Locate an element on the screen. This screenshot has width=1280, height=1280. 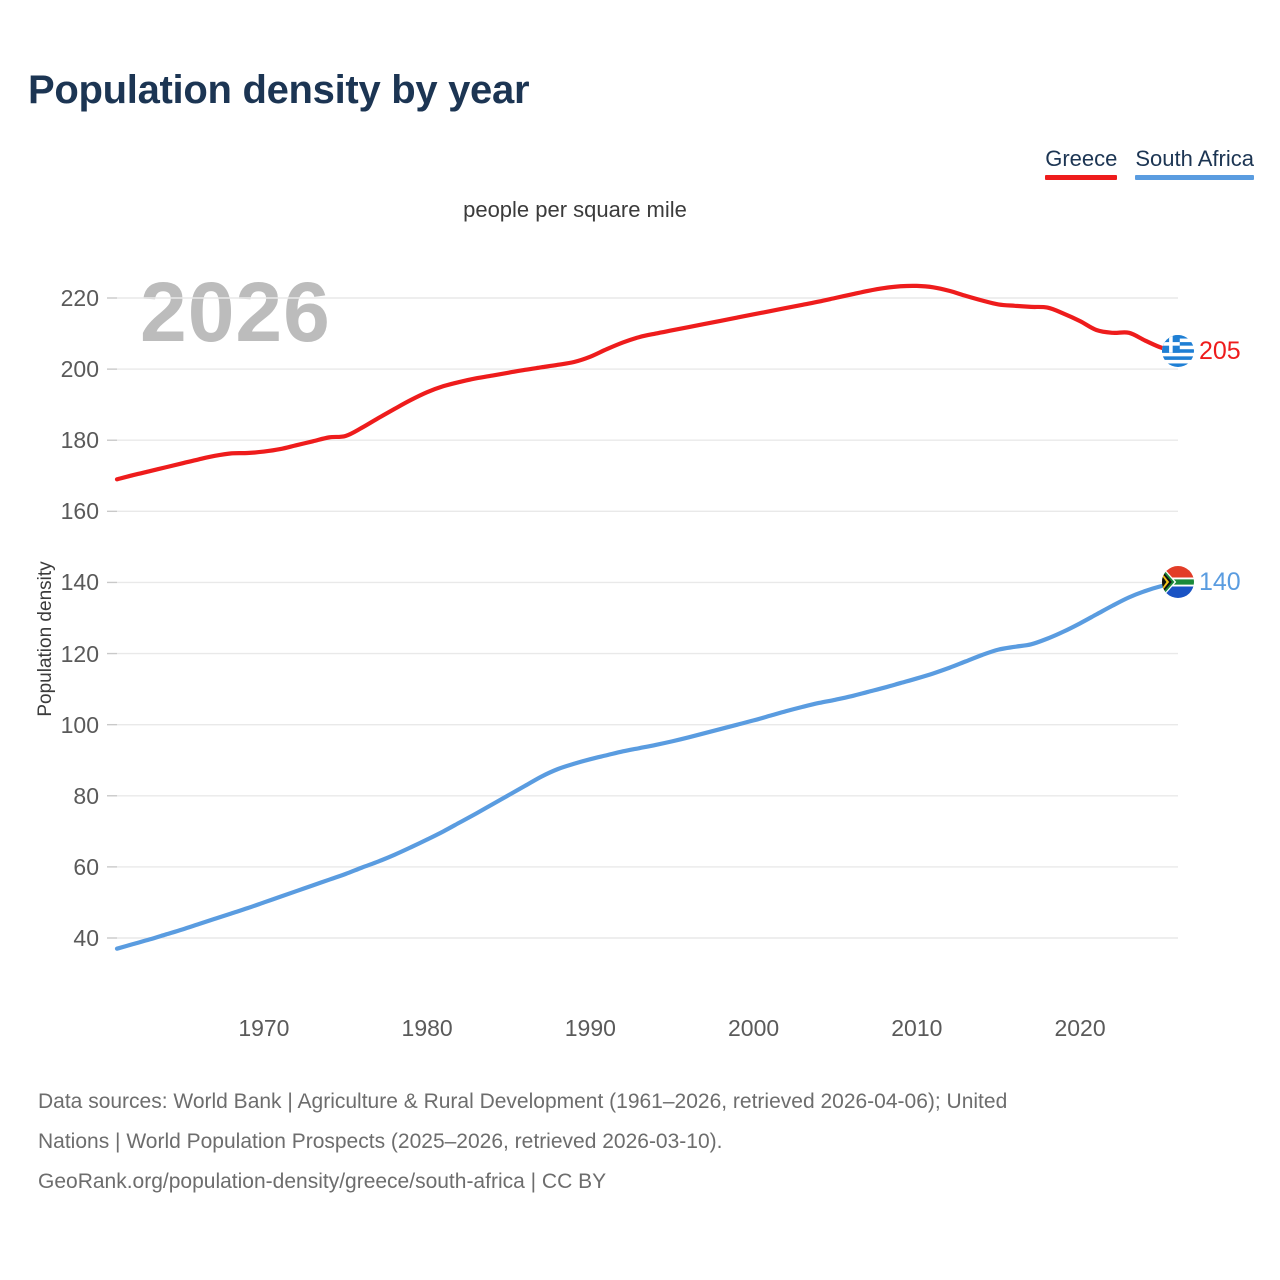
y-tick-label: 180 is located at coordinates (79, 440).